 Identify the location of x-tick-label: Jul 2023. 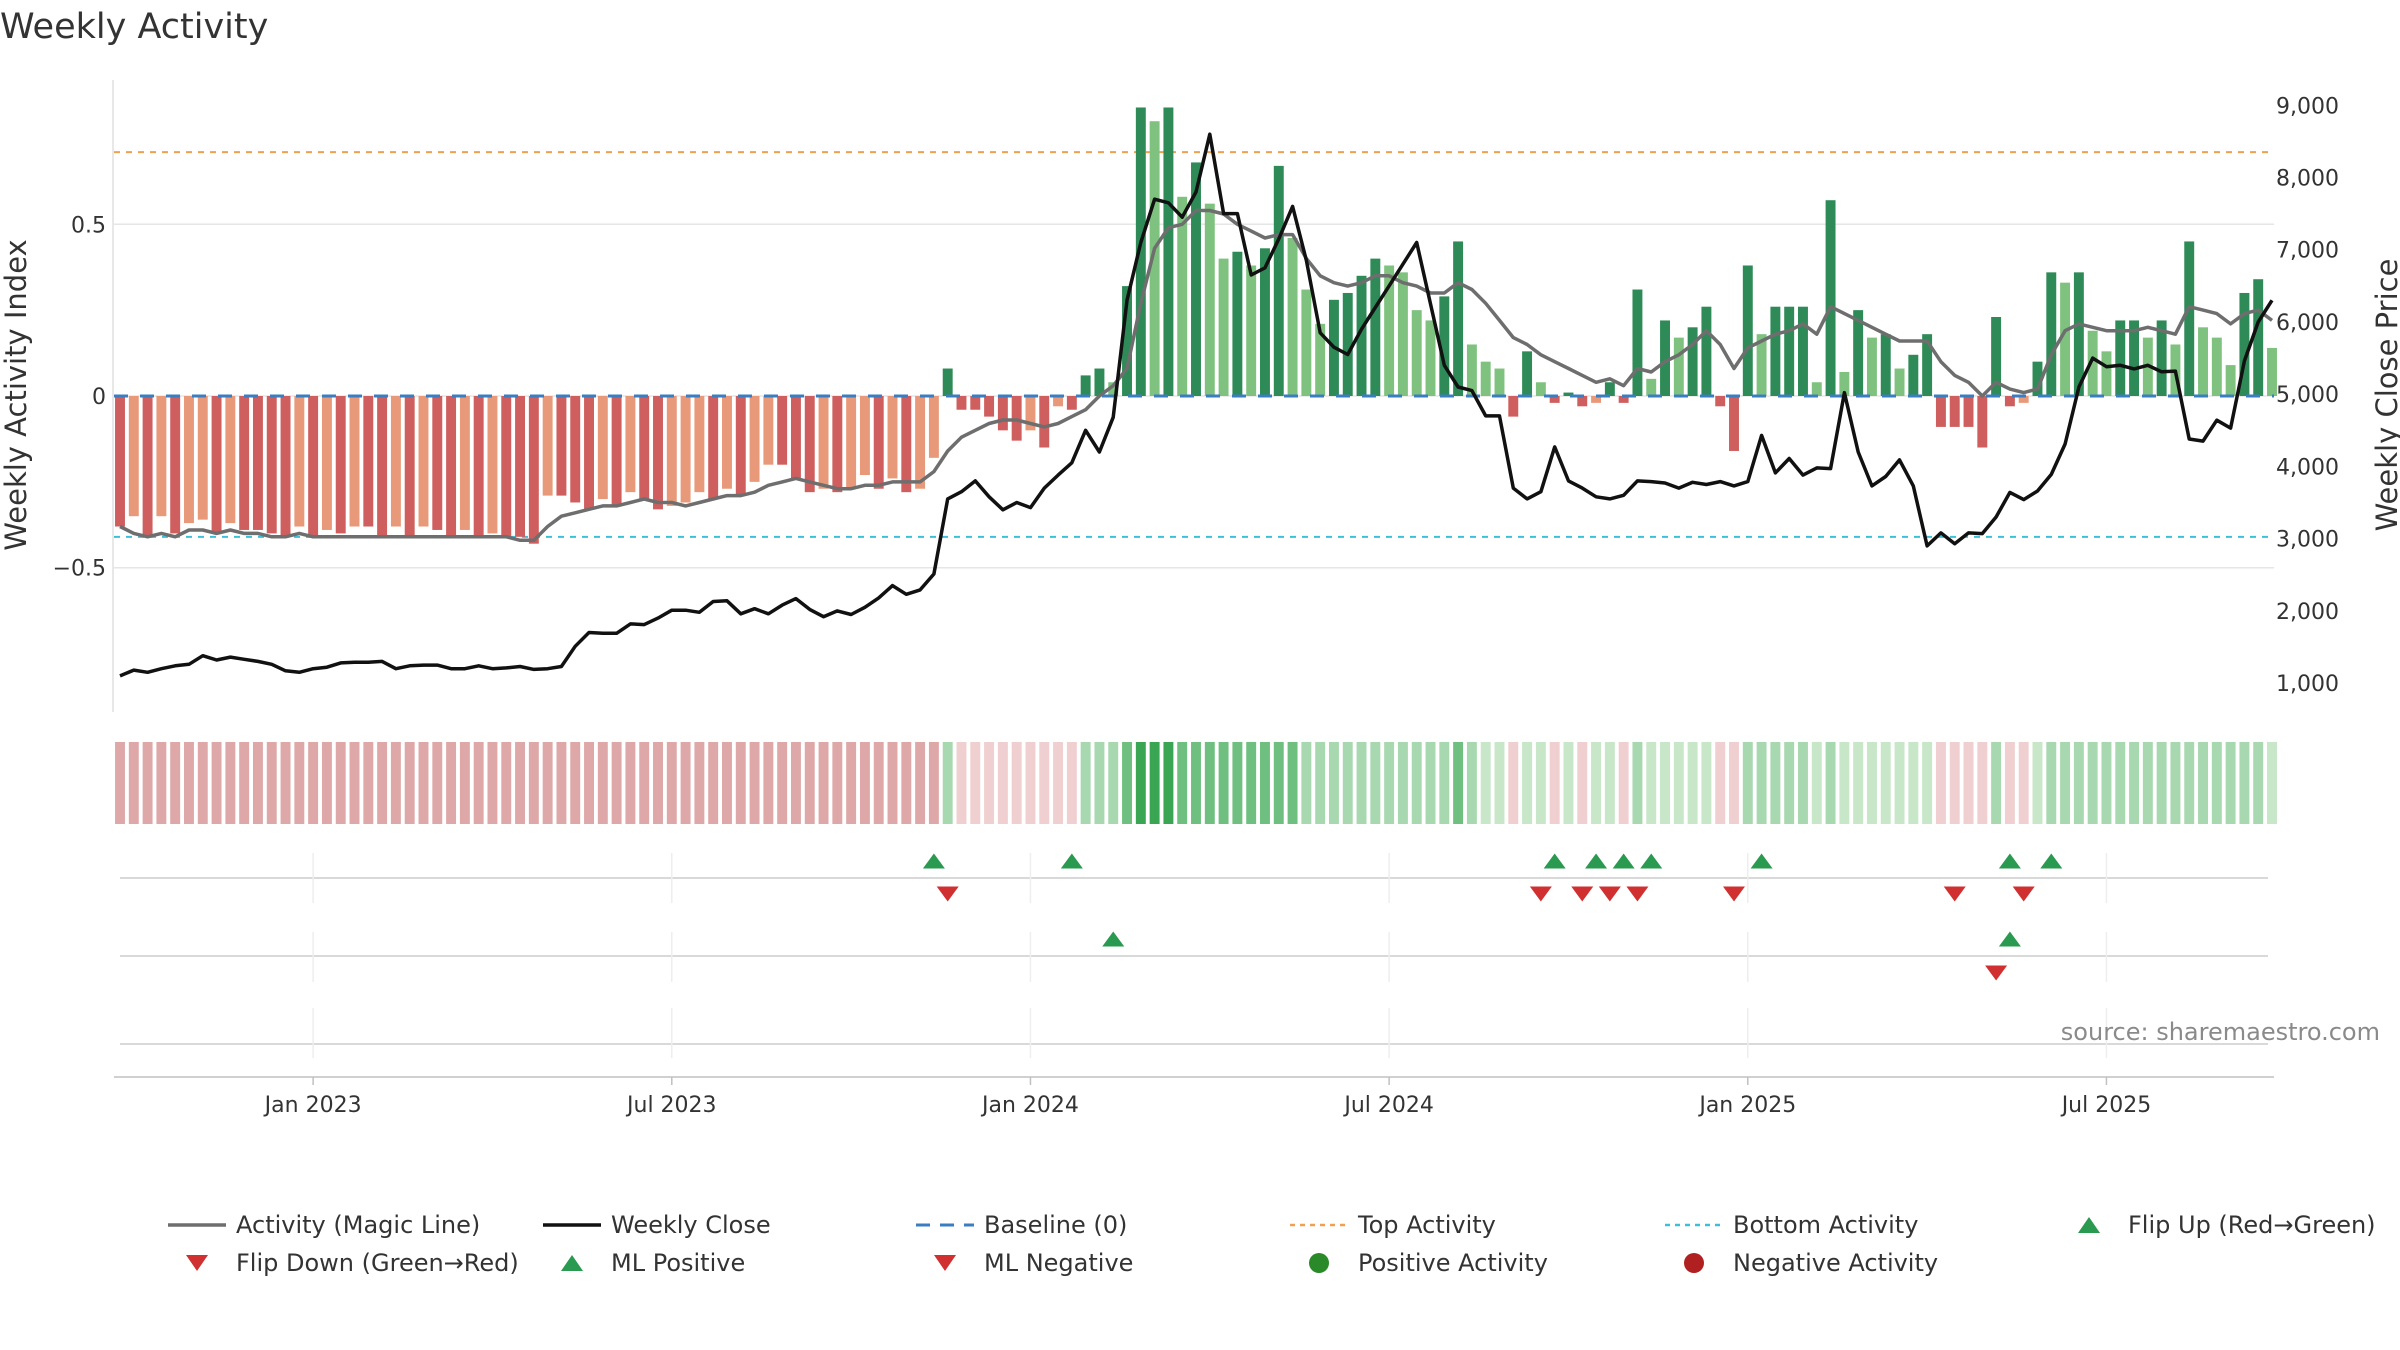
(671, 1105).